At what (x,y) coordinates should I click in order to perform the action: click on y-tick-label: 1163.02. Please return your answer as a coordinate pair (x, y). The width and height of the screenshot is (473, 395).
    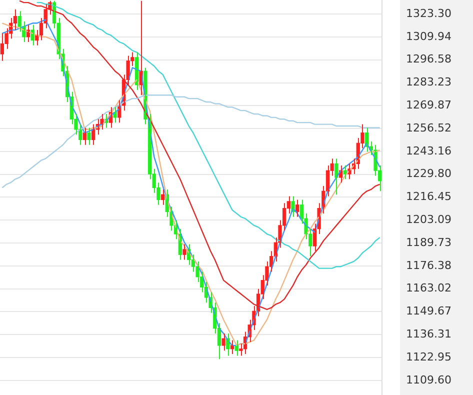
    Looking at the image, I should click on (429, 288).